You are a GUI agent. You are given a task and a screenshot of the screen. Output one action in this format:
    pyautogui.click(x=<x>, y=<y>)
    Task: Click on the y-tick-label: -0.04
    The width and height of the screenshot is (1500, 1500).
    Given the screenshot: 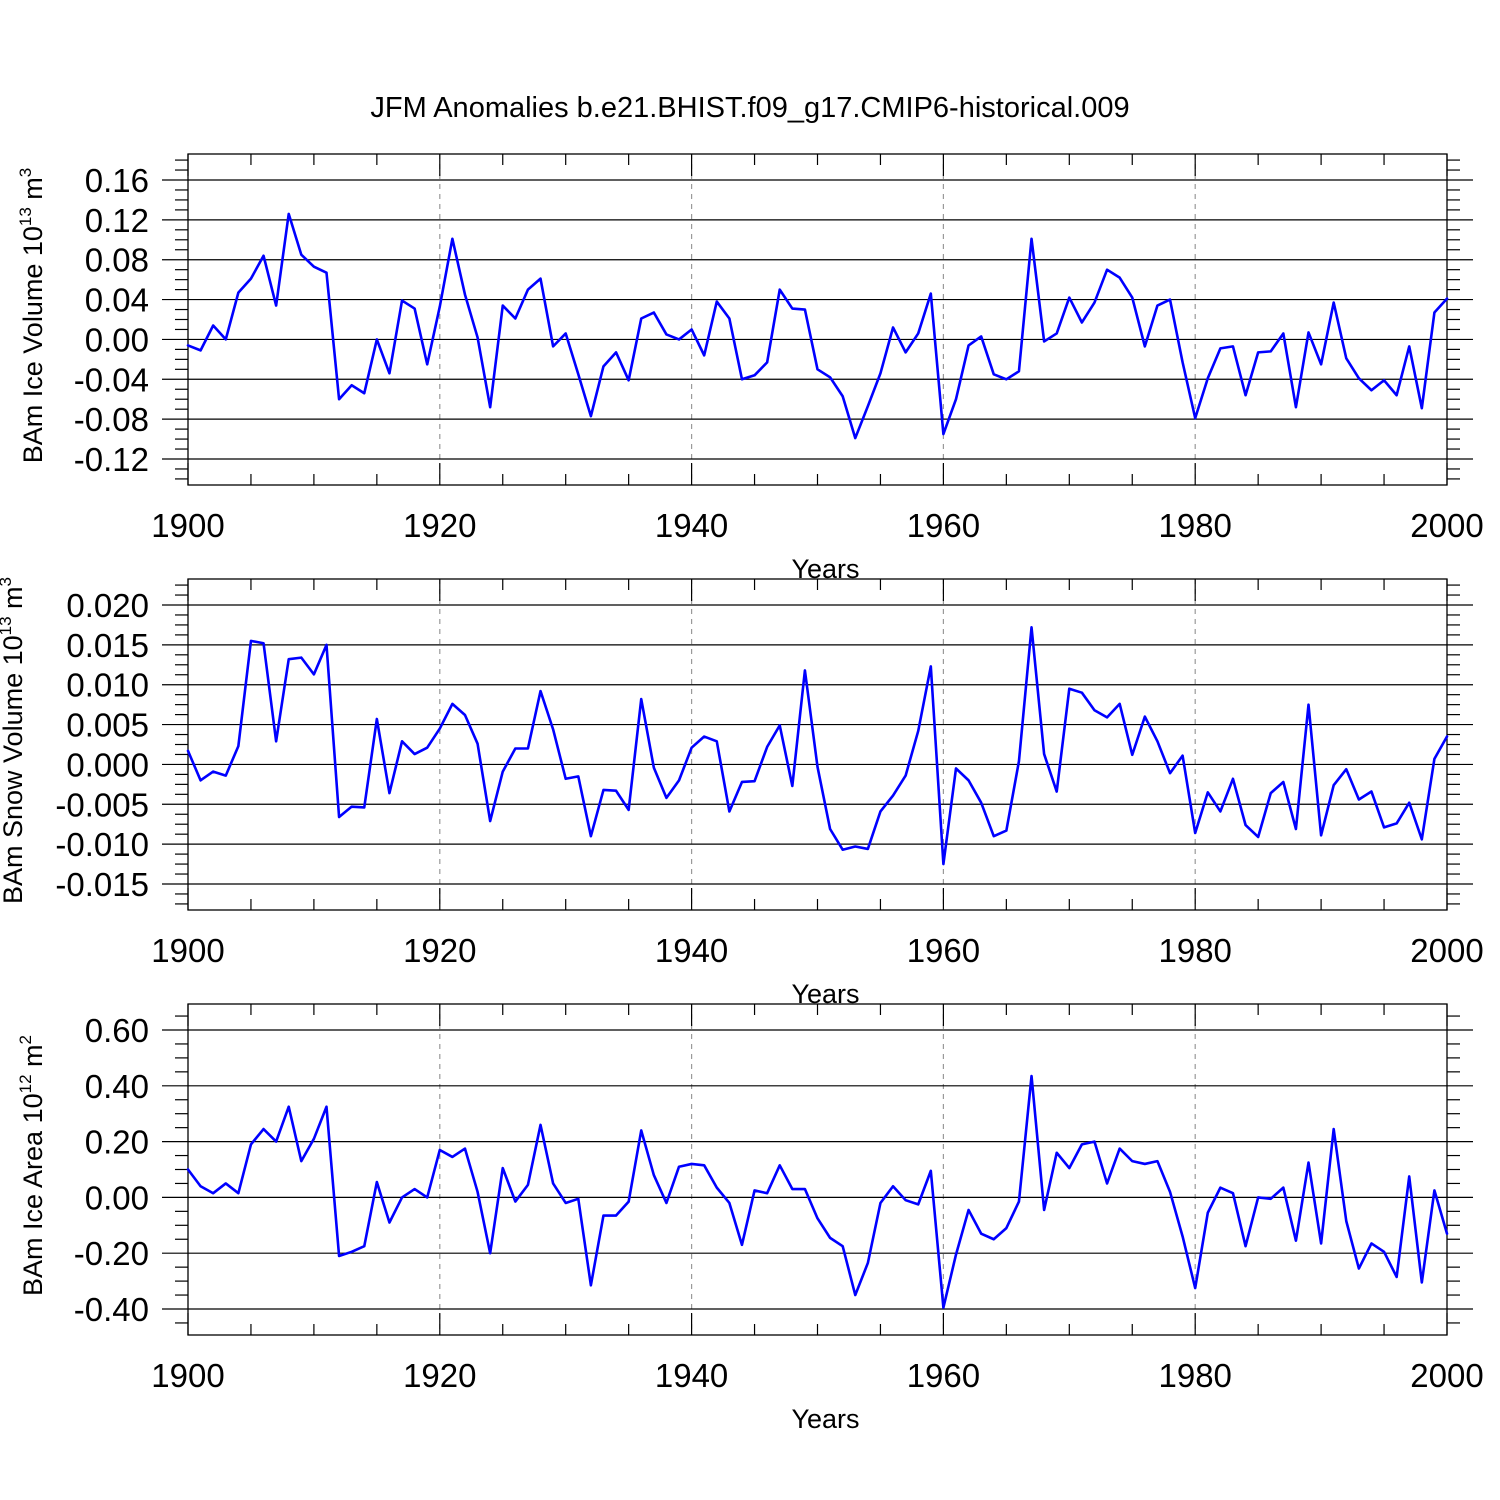 What is the action you would take?
    pyautogui.click(x=111, y=379)
    